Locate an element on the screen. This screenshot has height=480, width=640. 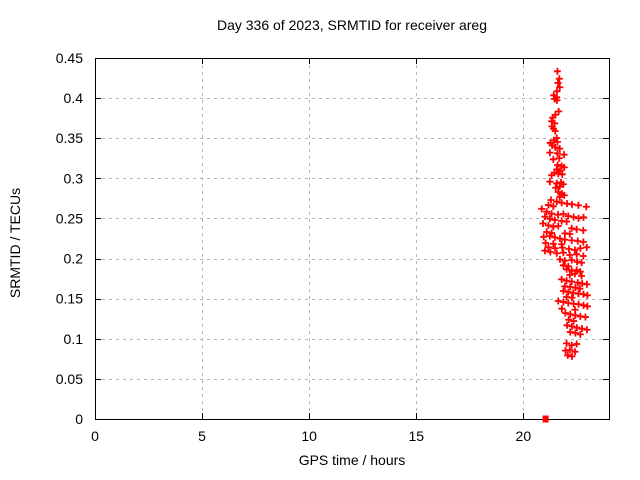
y-tick-label: 0.05 is located at coordinates (69, 379).